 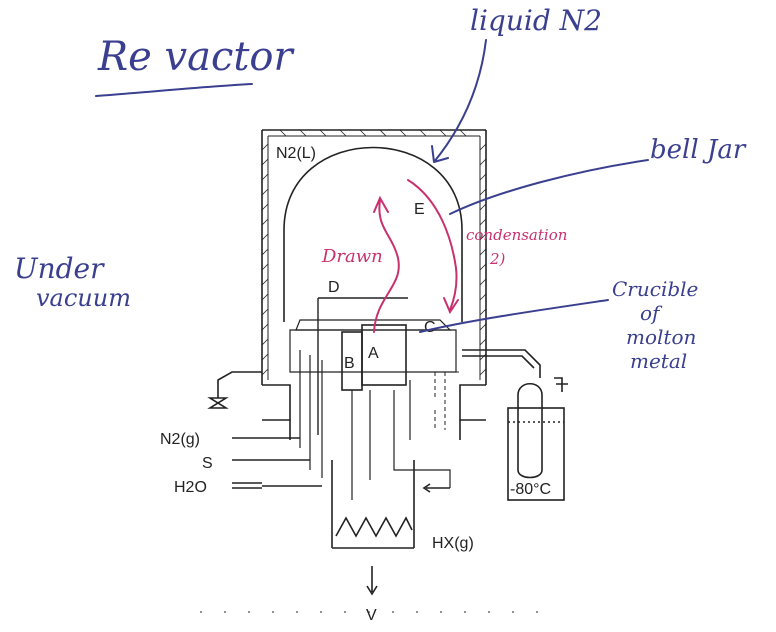 What do you see at coordinates (59, 268) in the screenshot?
I see `under-vacuum-line1: Under` at bounding box center [59, 268].